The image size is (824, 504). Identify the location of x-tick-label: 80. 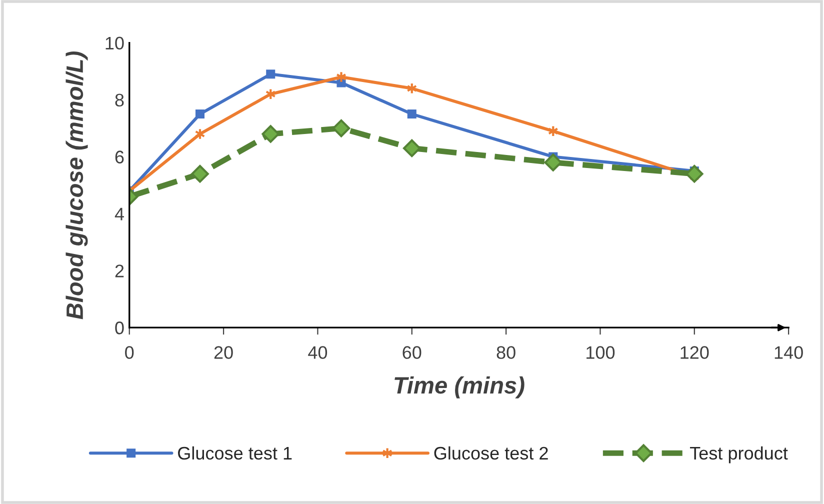
(506, 352).